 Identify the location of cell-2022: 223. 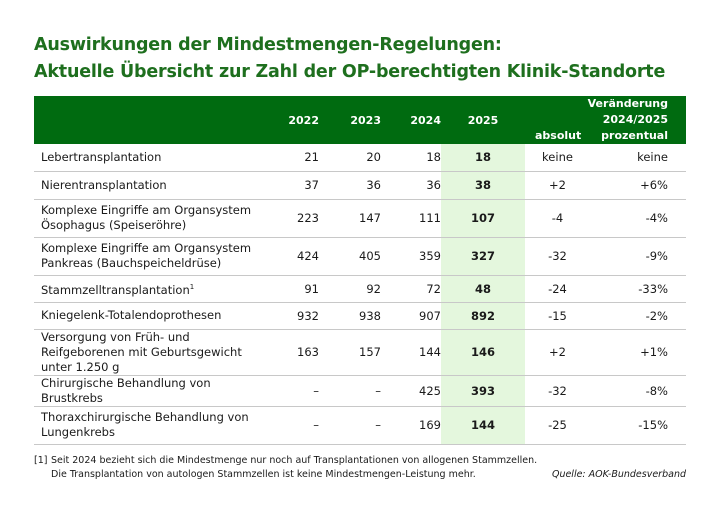
(291, 218).